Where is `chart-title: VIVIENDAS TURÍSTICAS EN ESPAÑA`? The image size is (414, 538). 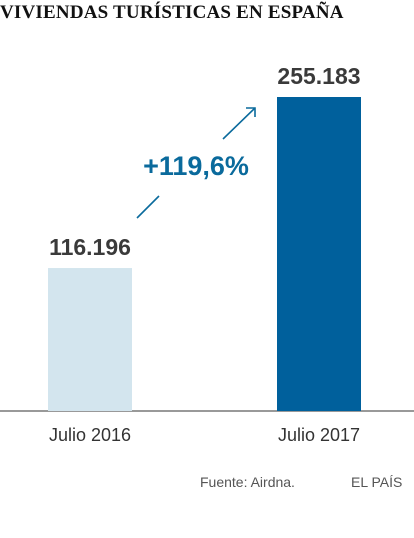 chart-title: VIVIENDAS TURÍSTICAS EN ESPAÑA is located at coordinates (172, 12).